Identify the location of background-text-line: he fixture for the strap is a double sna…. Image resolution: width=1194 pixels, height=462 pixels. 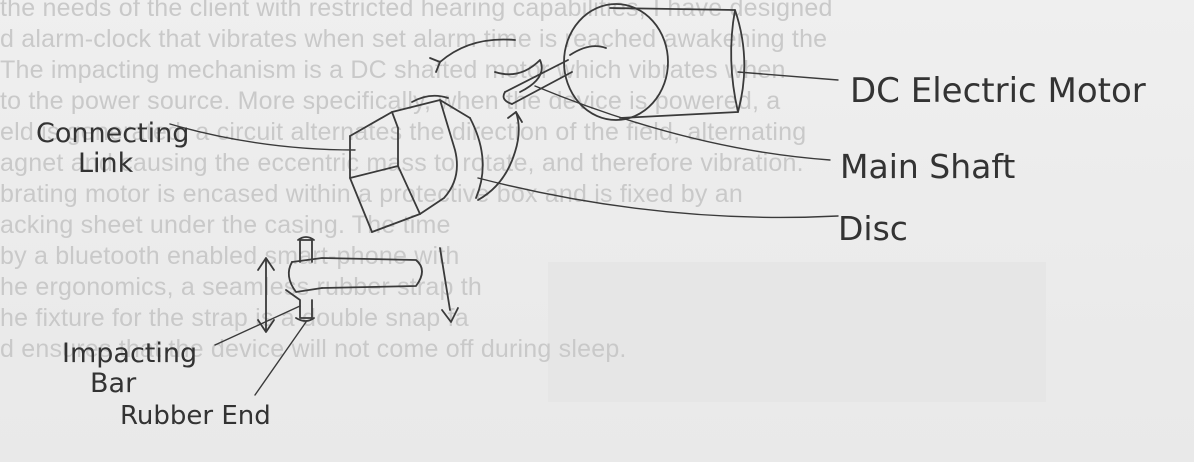
(234, 318).